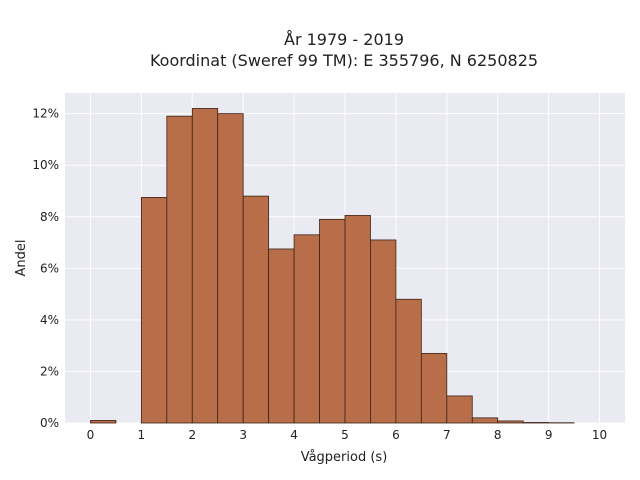 The image size is (640, 480). I want to click on y-tick-label: 4%, so click(49, 320).